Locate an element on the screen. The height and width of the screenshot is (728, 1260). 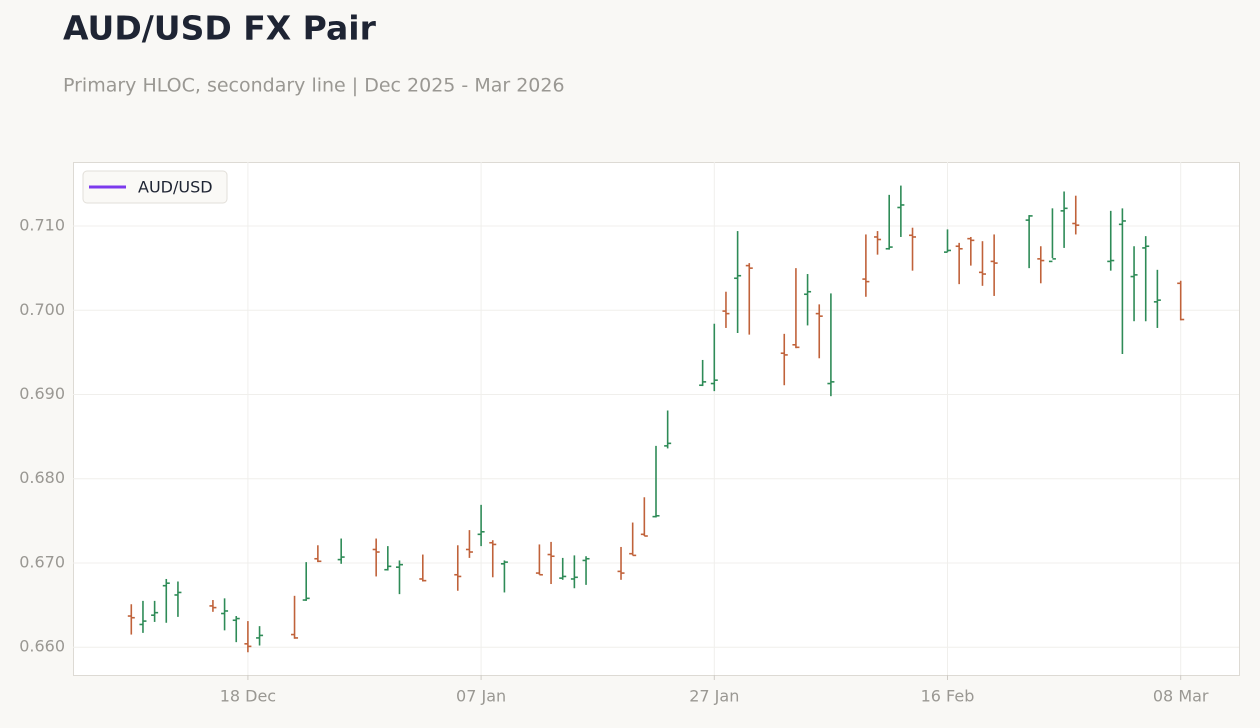
y-tick-label: 0.710 is located at coordinates (42, 225).